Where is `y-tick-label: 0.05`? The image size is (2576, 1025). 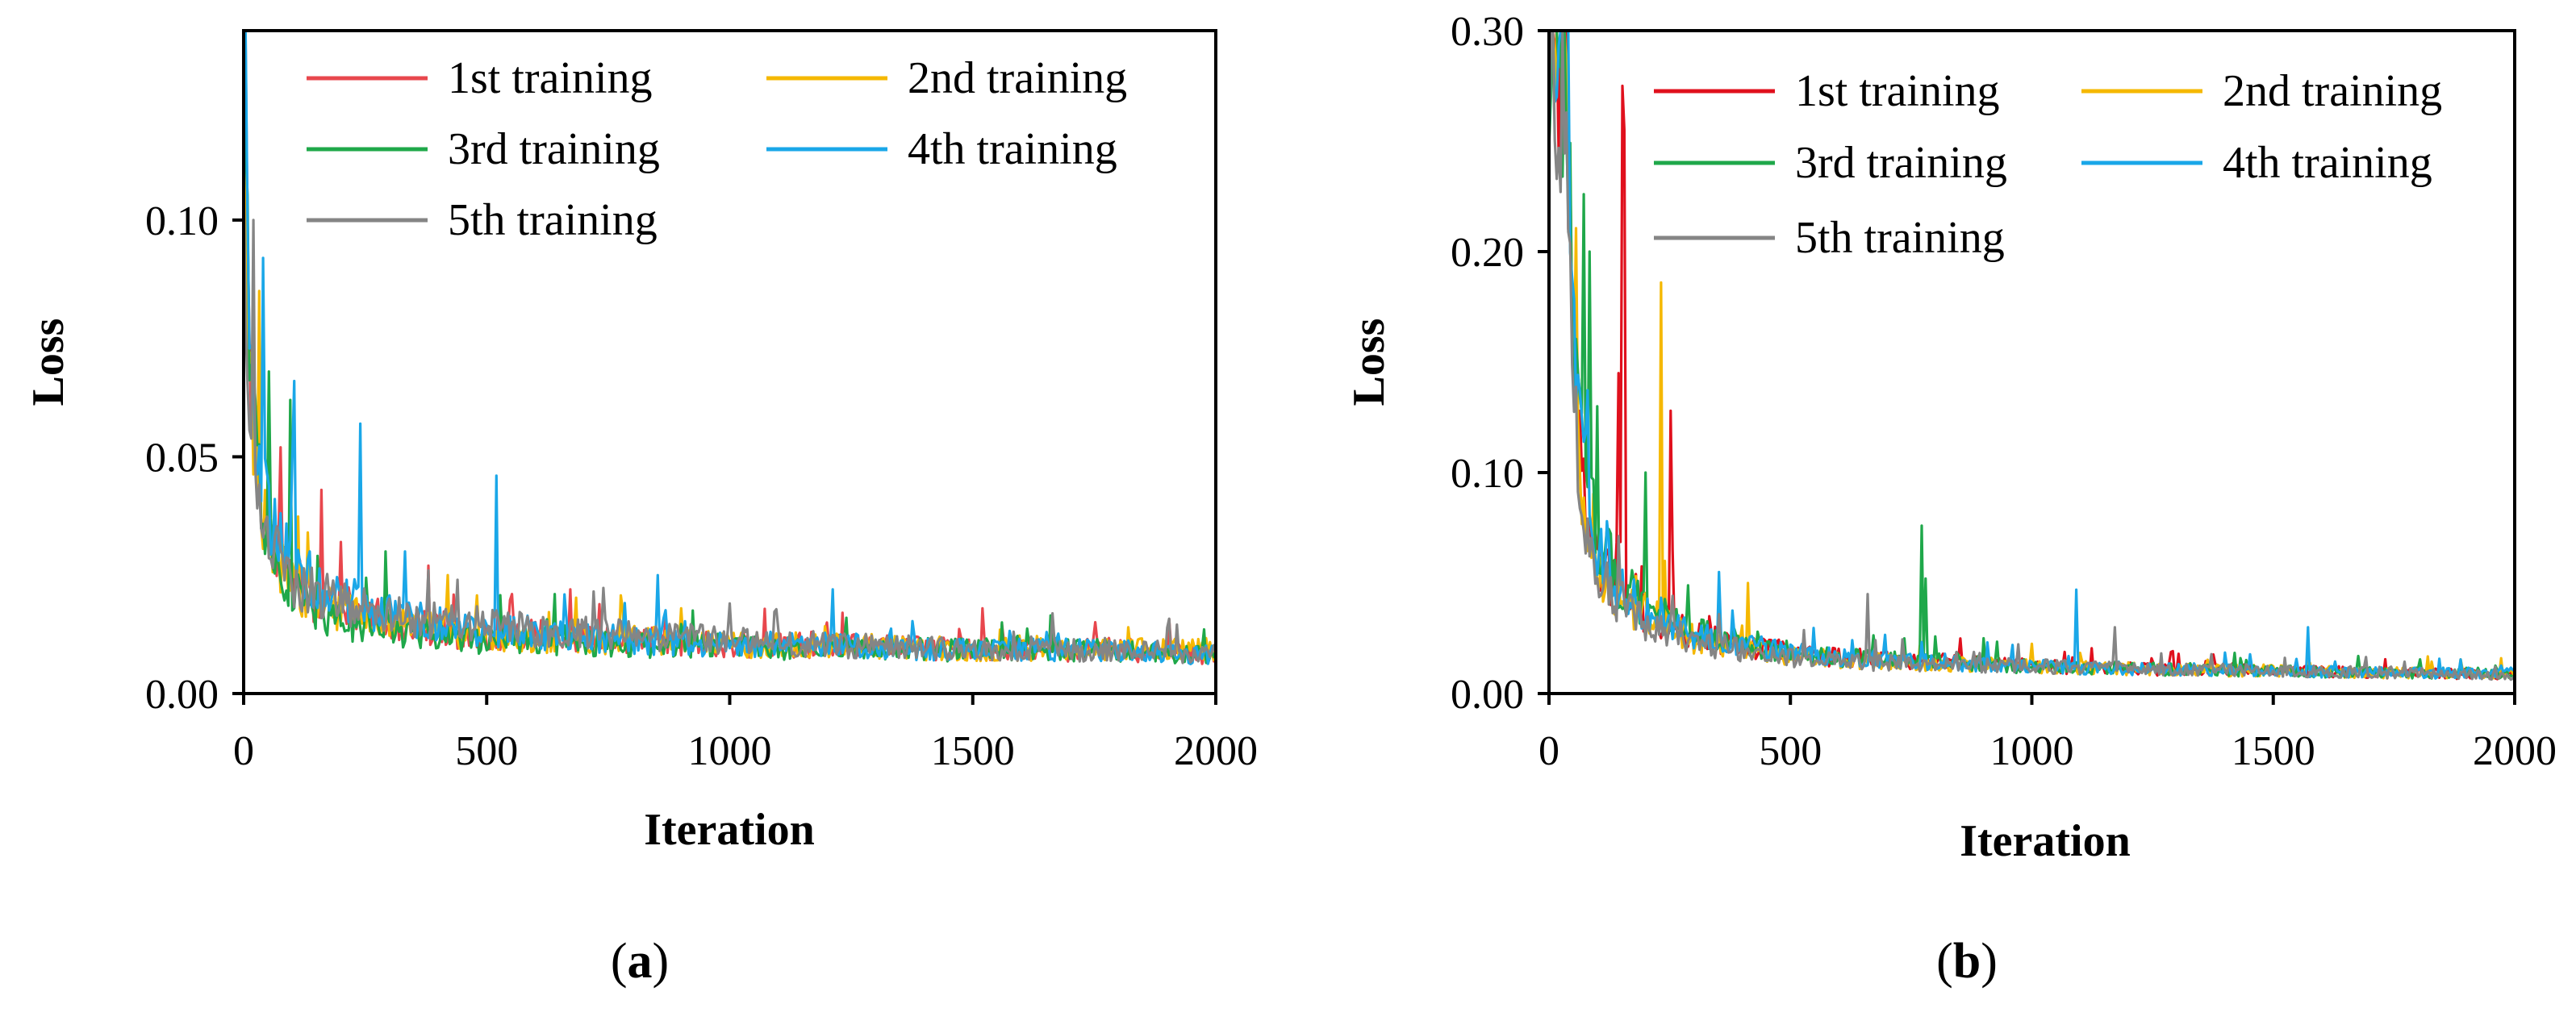 y-tick-label: 0.05 is located at coordinates (182, 458).